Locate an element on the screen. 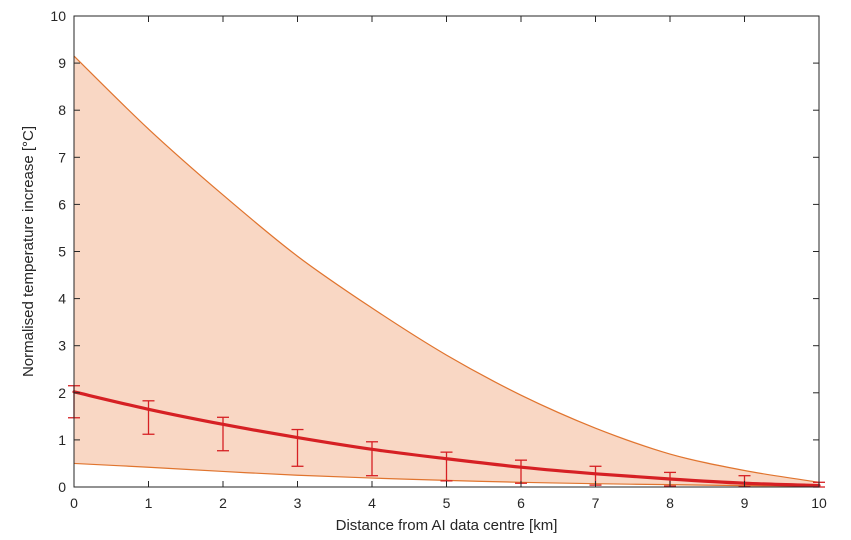 The height and width of the screenshot is (540, 851). y-tick-label: 5 is located at coordinates (62, 252).